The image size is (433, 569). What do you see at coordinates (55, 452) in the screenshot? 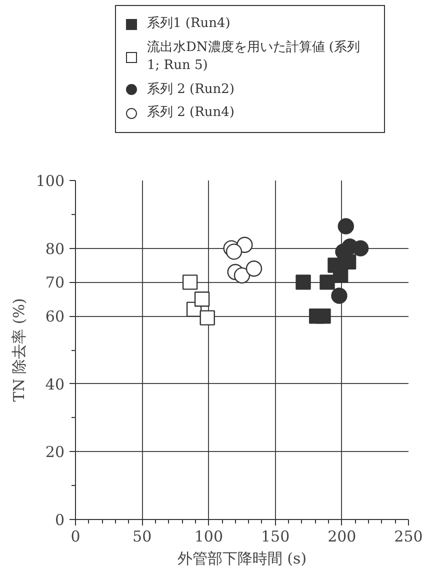
I see `y-tick-label: 20` at bounding box center [55, 452].